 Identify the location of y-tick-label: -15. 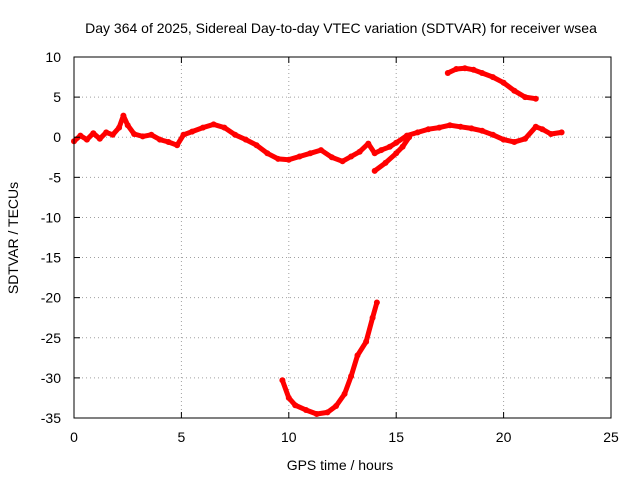
(51, 258).